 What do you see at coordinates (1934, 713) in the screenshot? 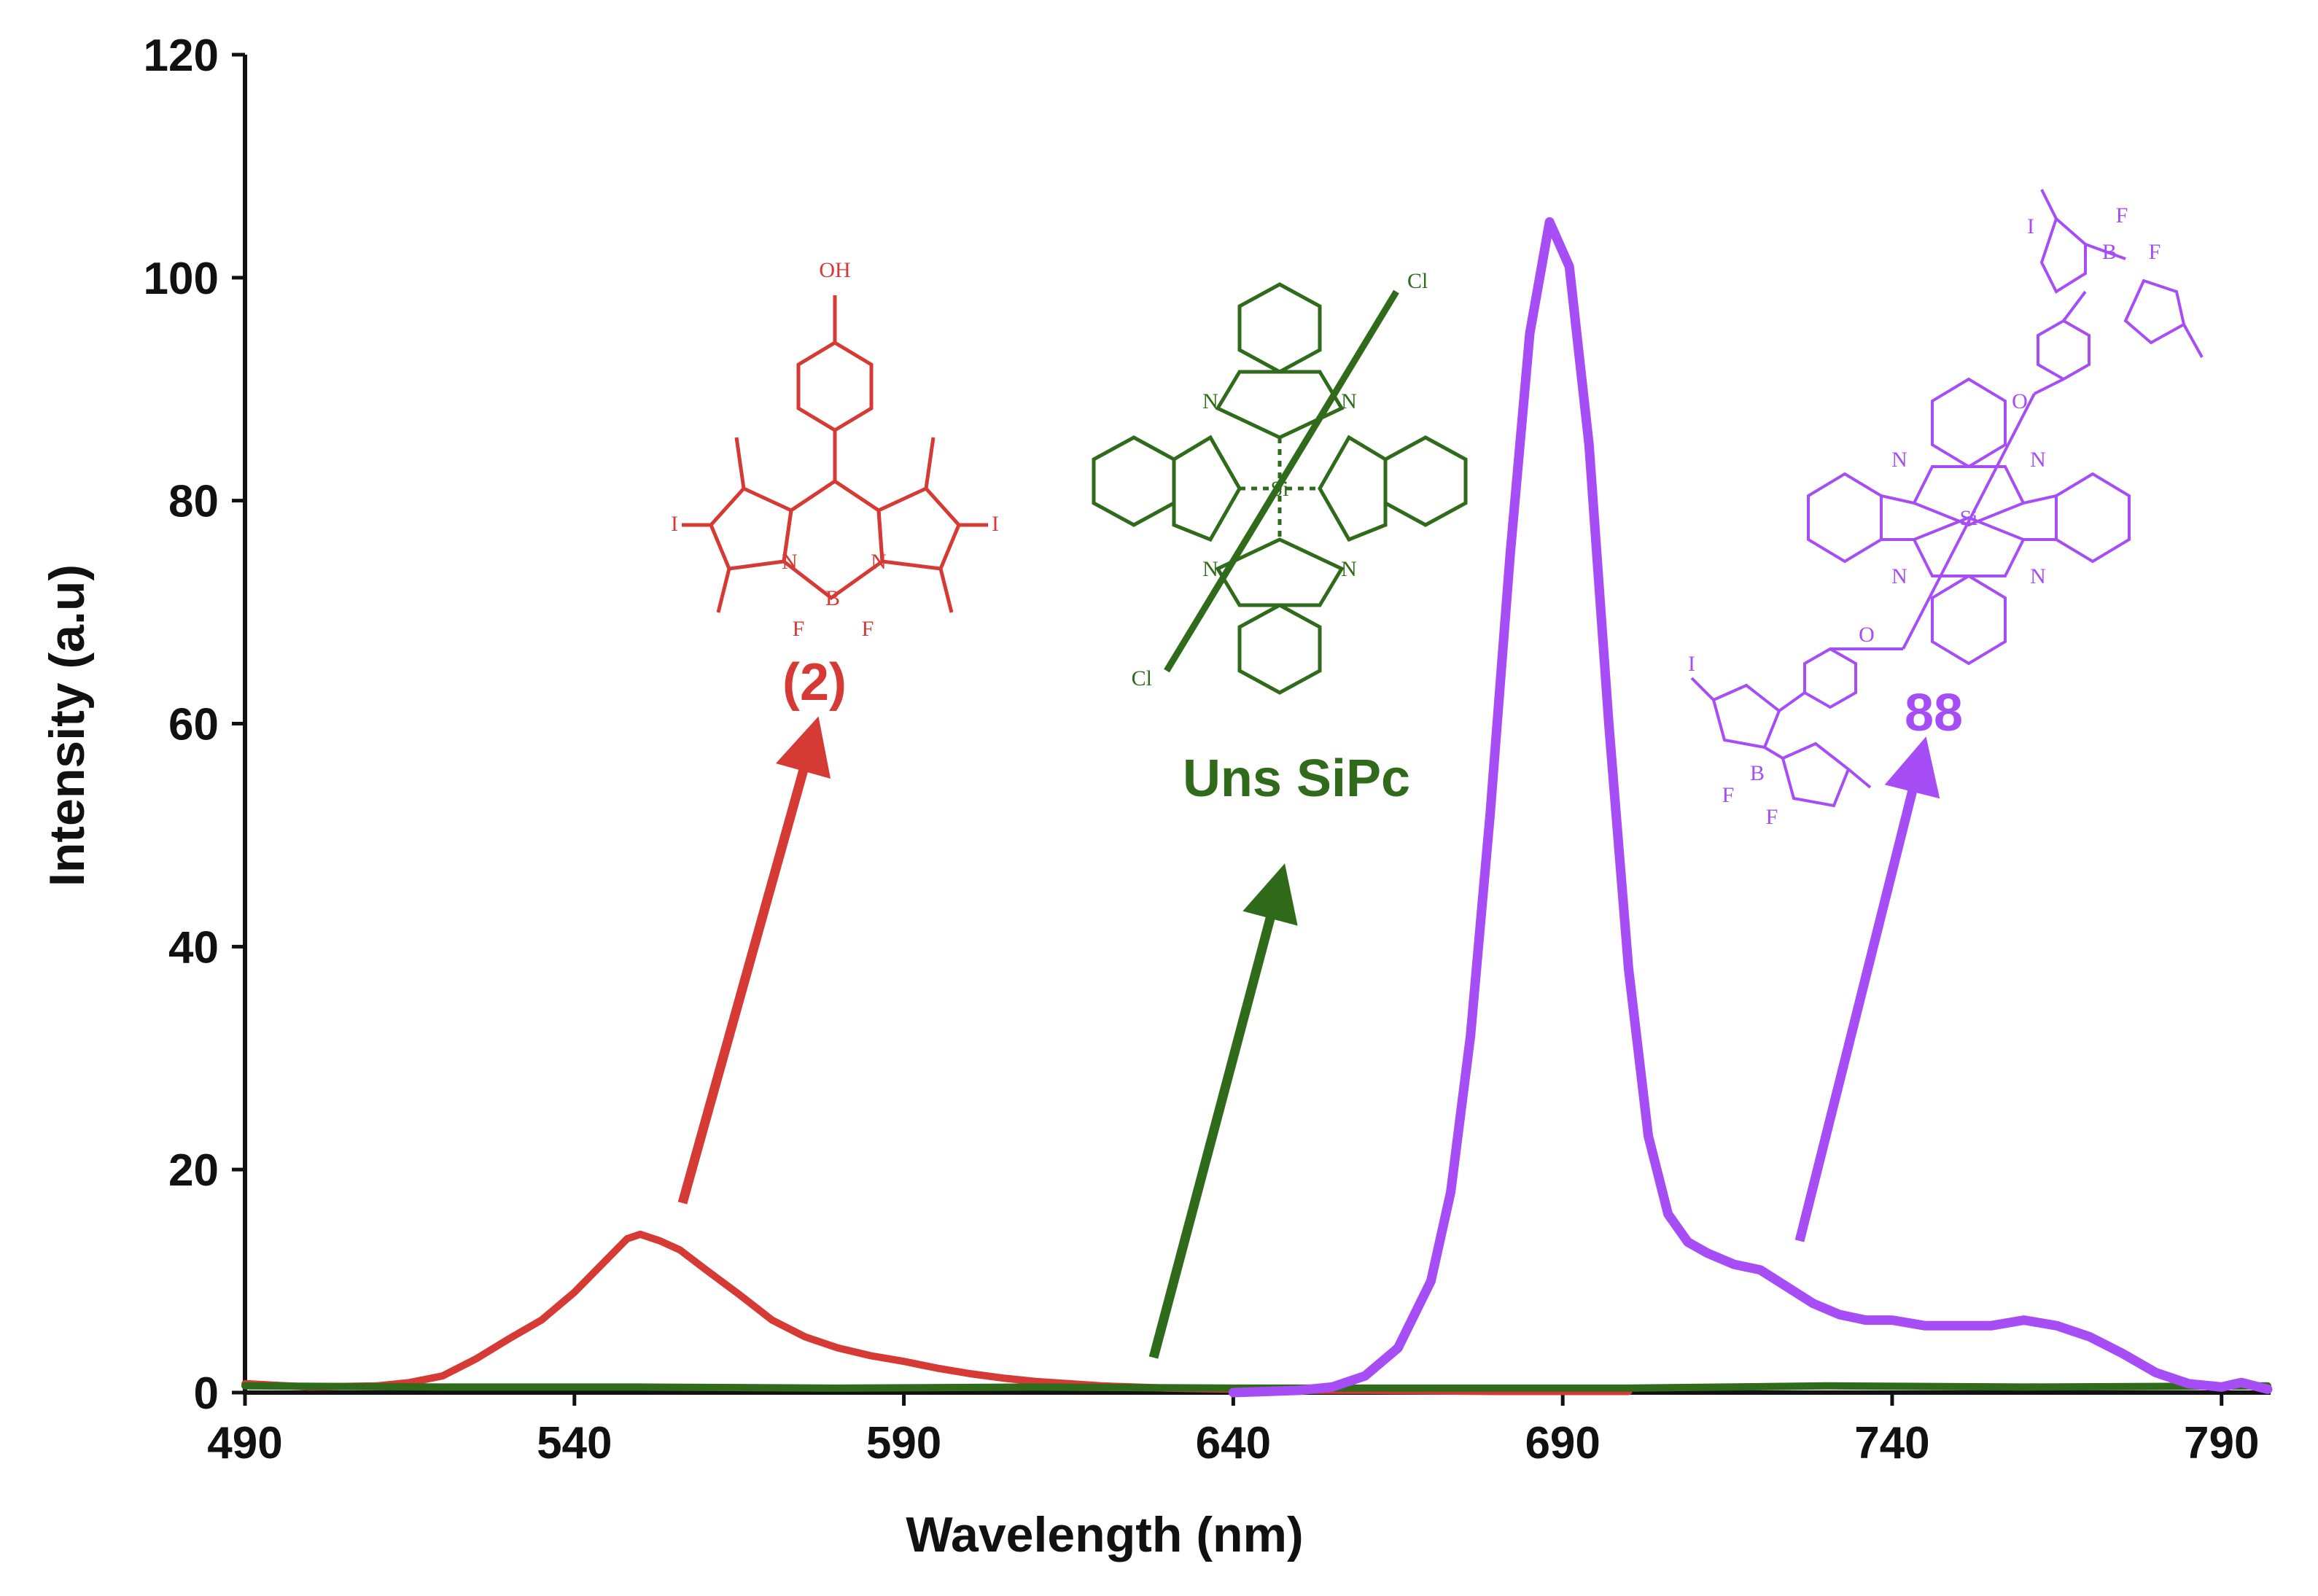
I see `label-88: 88` at bounding box center [1934, 713].